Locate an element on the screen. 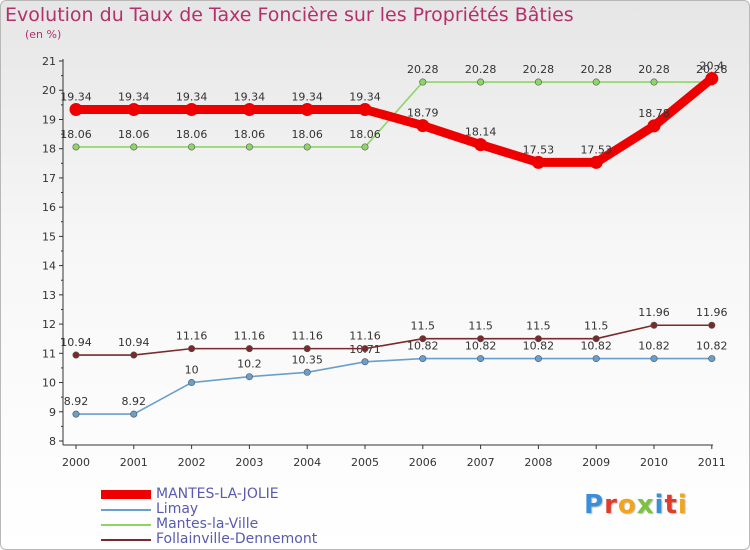  data-label-limay-2003: 10.2 is located at coordinates (249, 364).